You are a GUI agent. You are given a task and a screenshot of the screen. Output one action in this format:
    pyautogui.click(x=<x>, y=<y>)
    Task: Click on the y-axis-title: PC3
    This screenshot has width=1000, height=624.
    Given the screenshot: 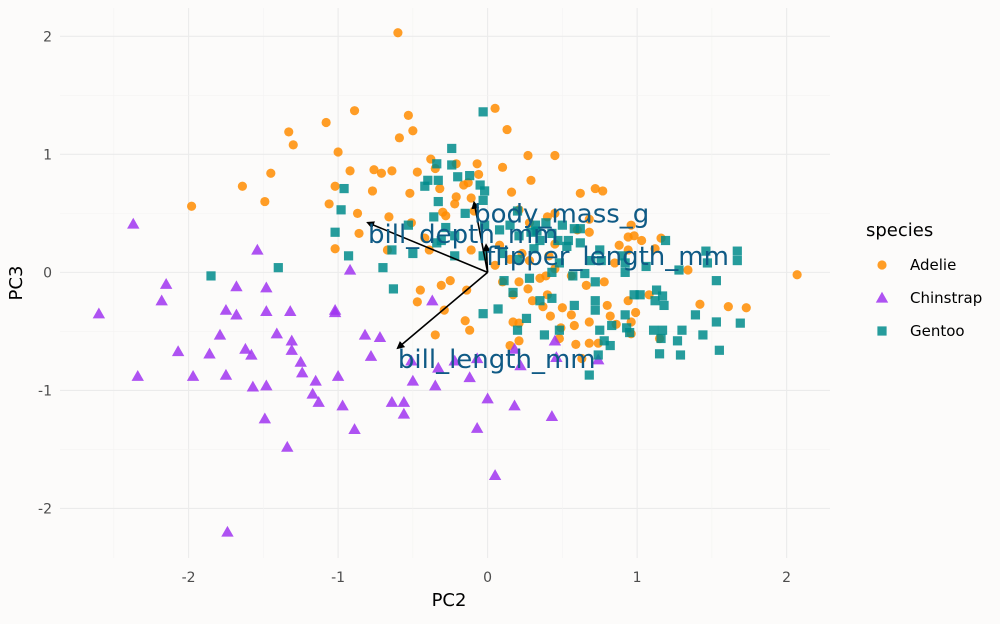 What is the action you would take?
    pyautogui.click(x=16, y=283)
    